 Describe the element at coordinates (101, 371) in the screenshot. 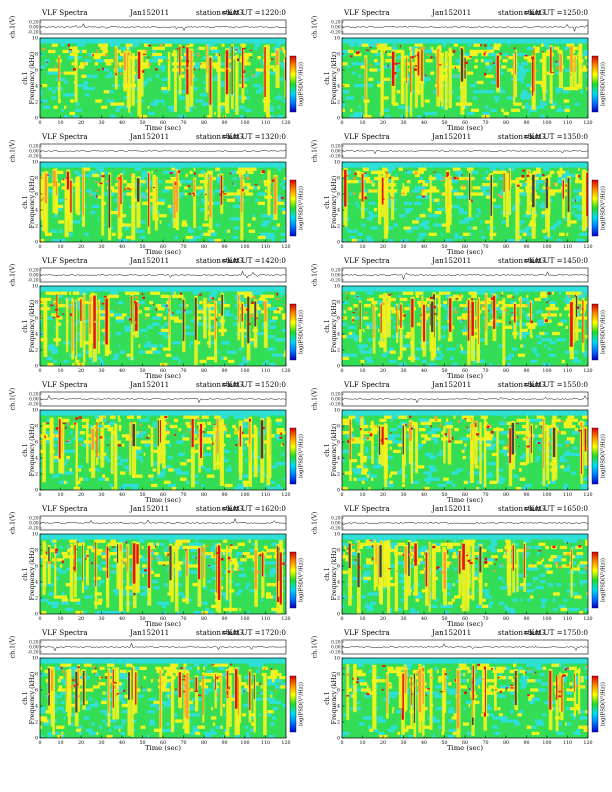

I see `time-tick-label: 30` at that location.